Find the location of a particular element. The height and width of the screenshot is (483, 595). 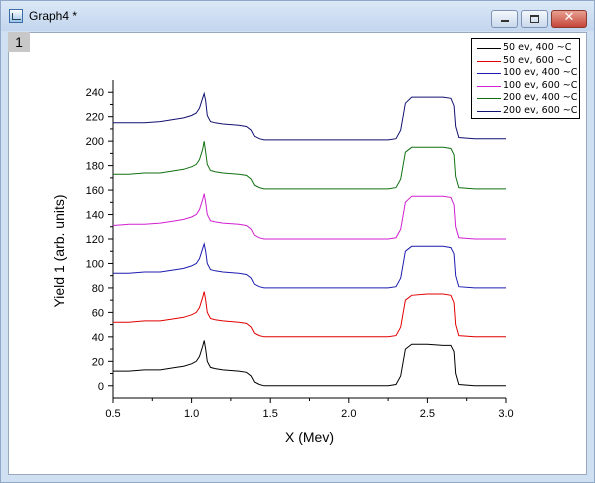

y-tick-label: 220 is located at coordinates (95, 118).